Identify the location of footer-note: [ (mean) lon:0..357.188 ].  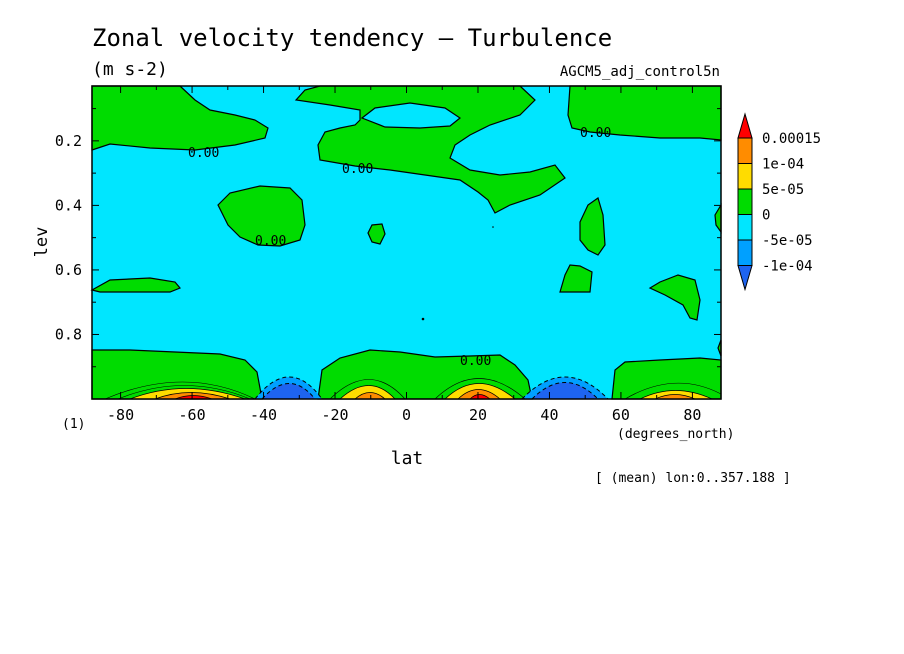
(693, 478).